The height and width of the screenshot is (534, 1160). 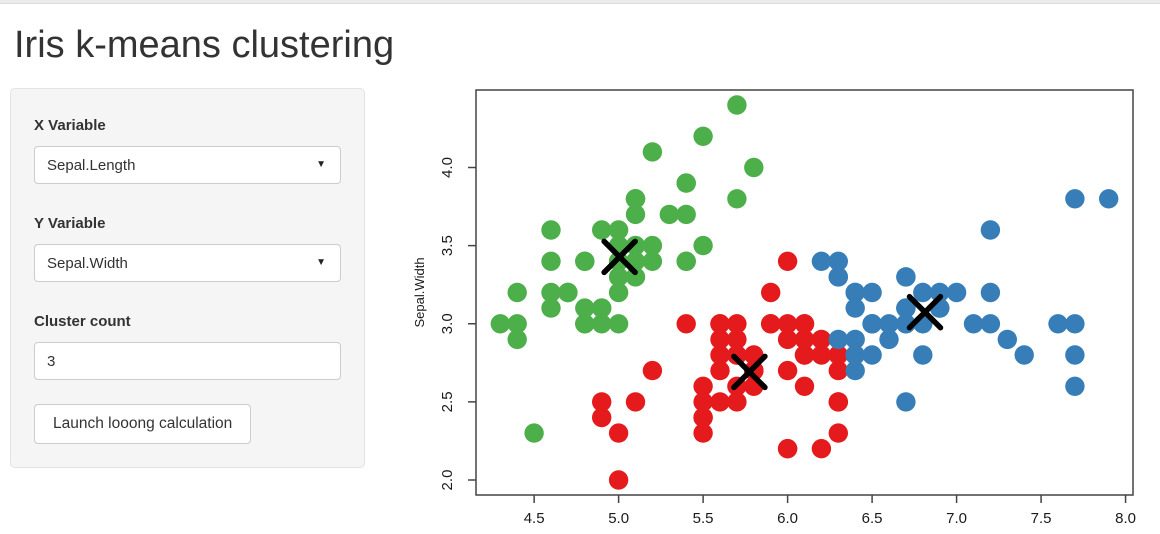 I want to click on y-axis-tick-label: 3.5, so click(x=447, y=245).